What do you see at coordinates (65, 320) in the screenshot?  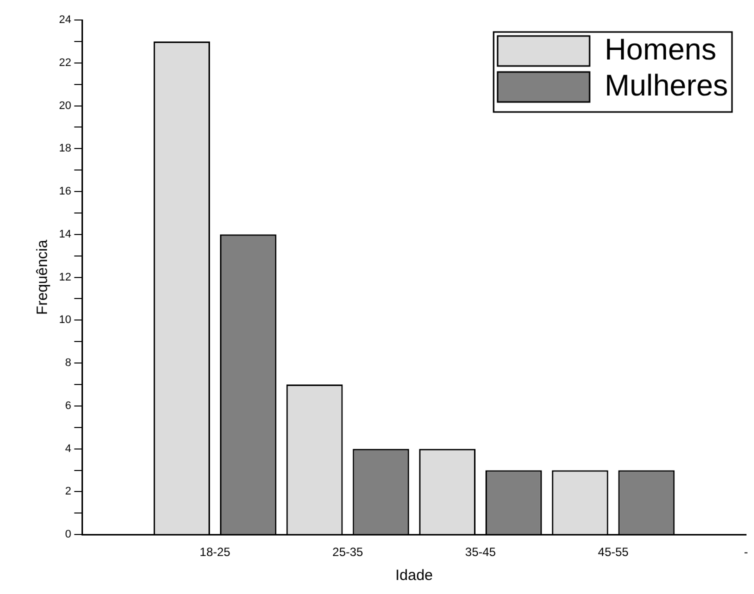 I see `y-tick-label: 10` at bounding box center [65, 320].